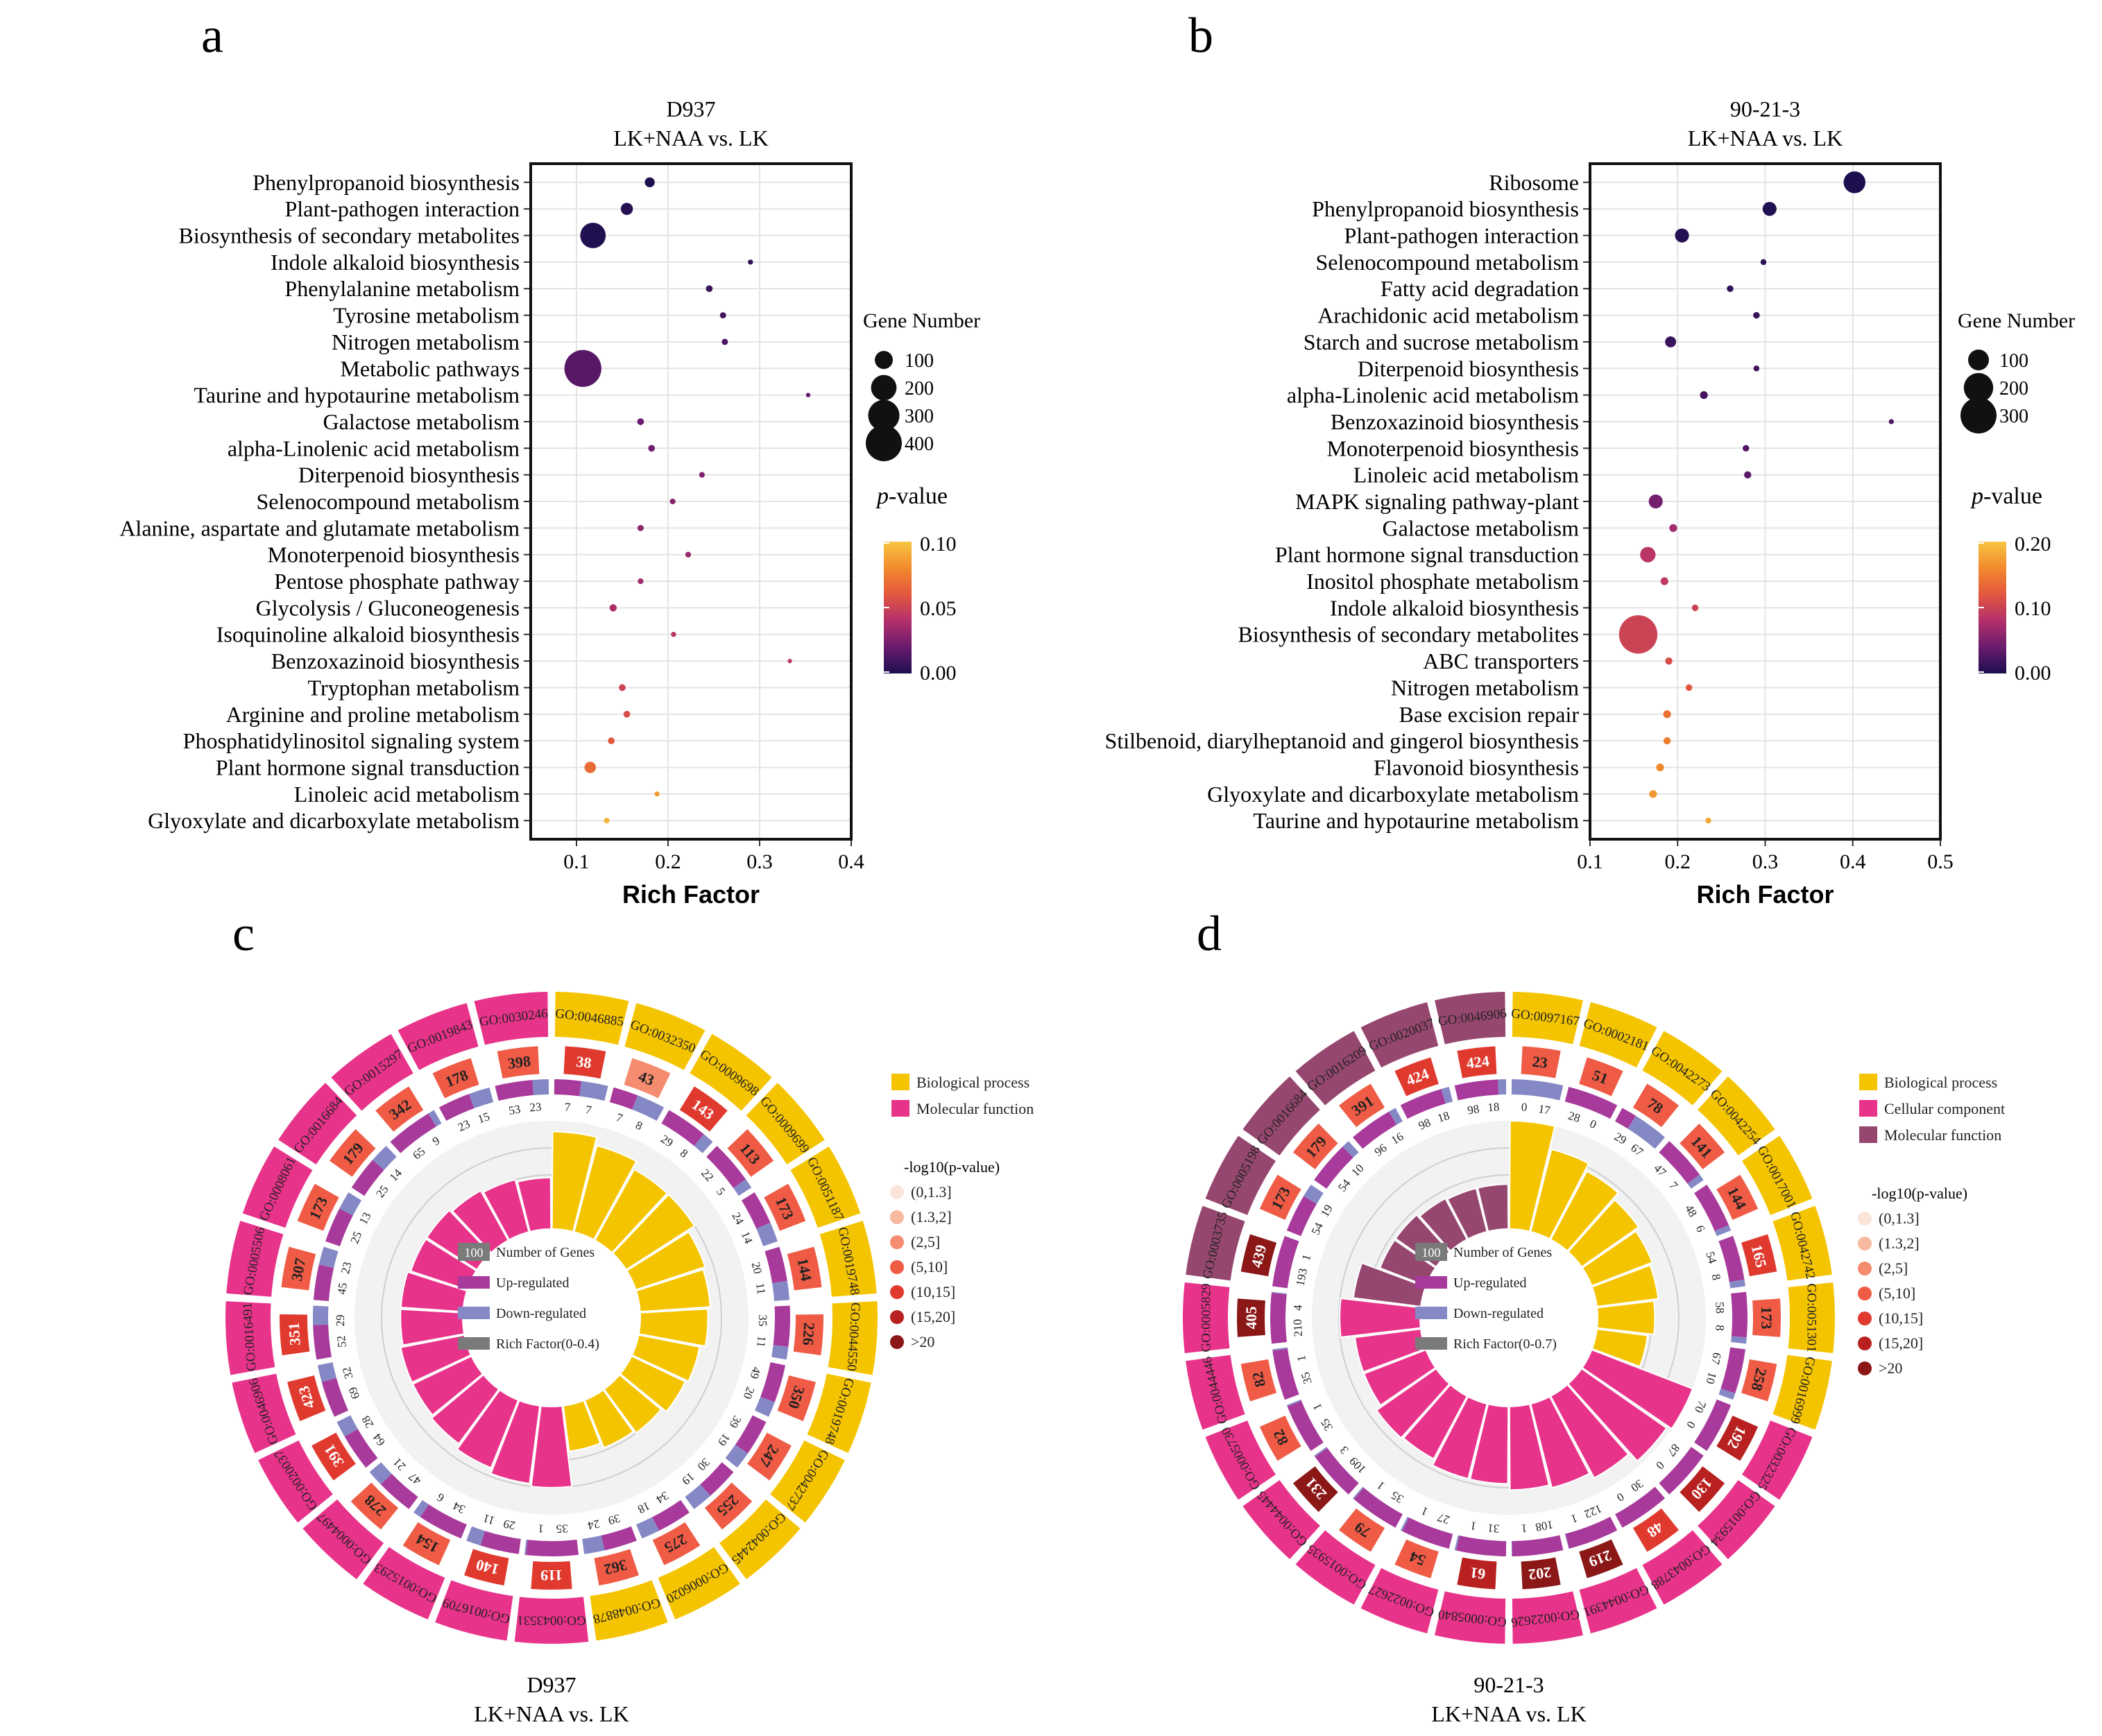 The height and width of the screenshot is (1736, 2102). Describe the element at coordinates (1691, 1425) in the screenshot. I see `regulation-count-label: 0` at that location.